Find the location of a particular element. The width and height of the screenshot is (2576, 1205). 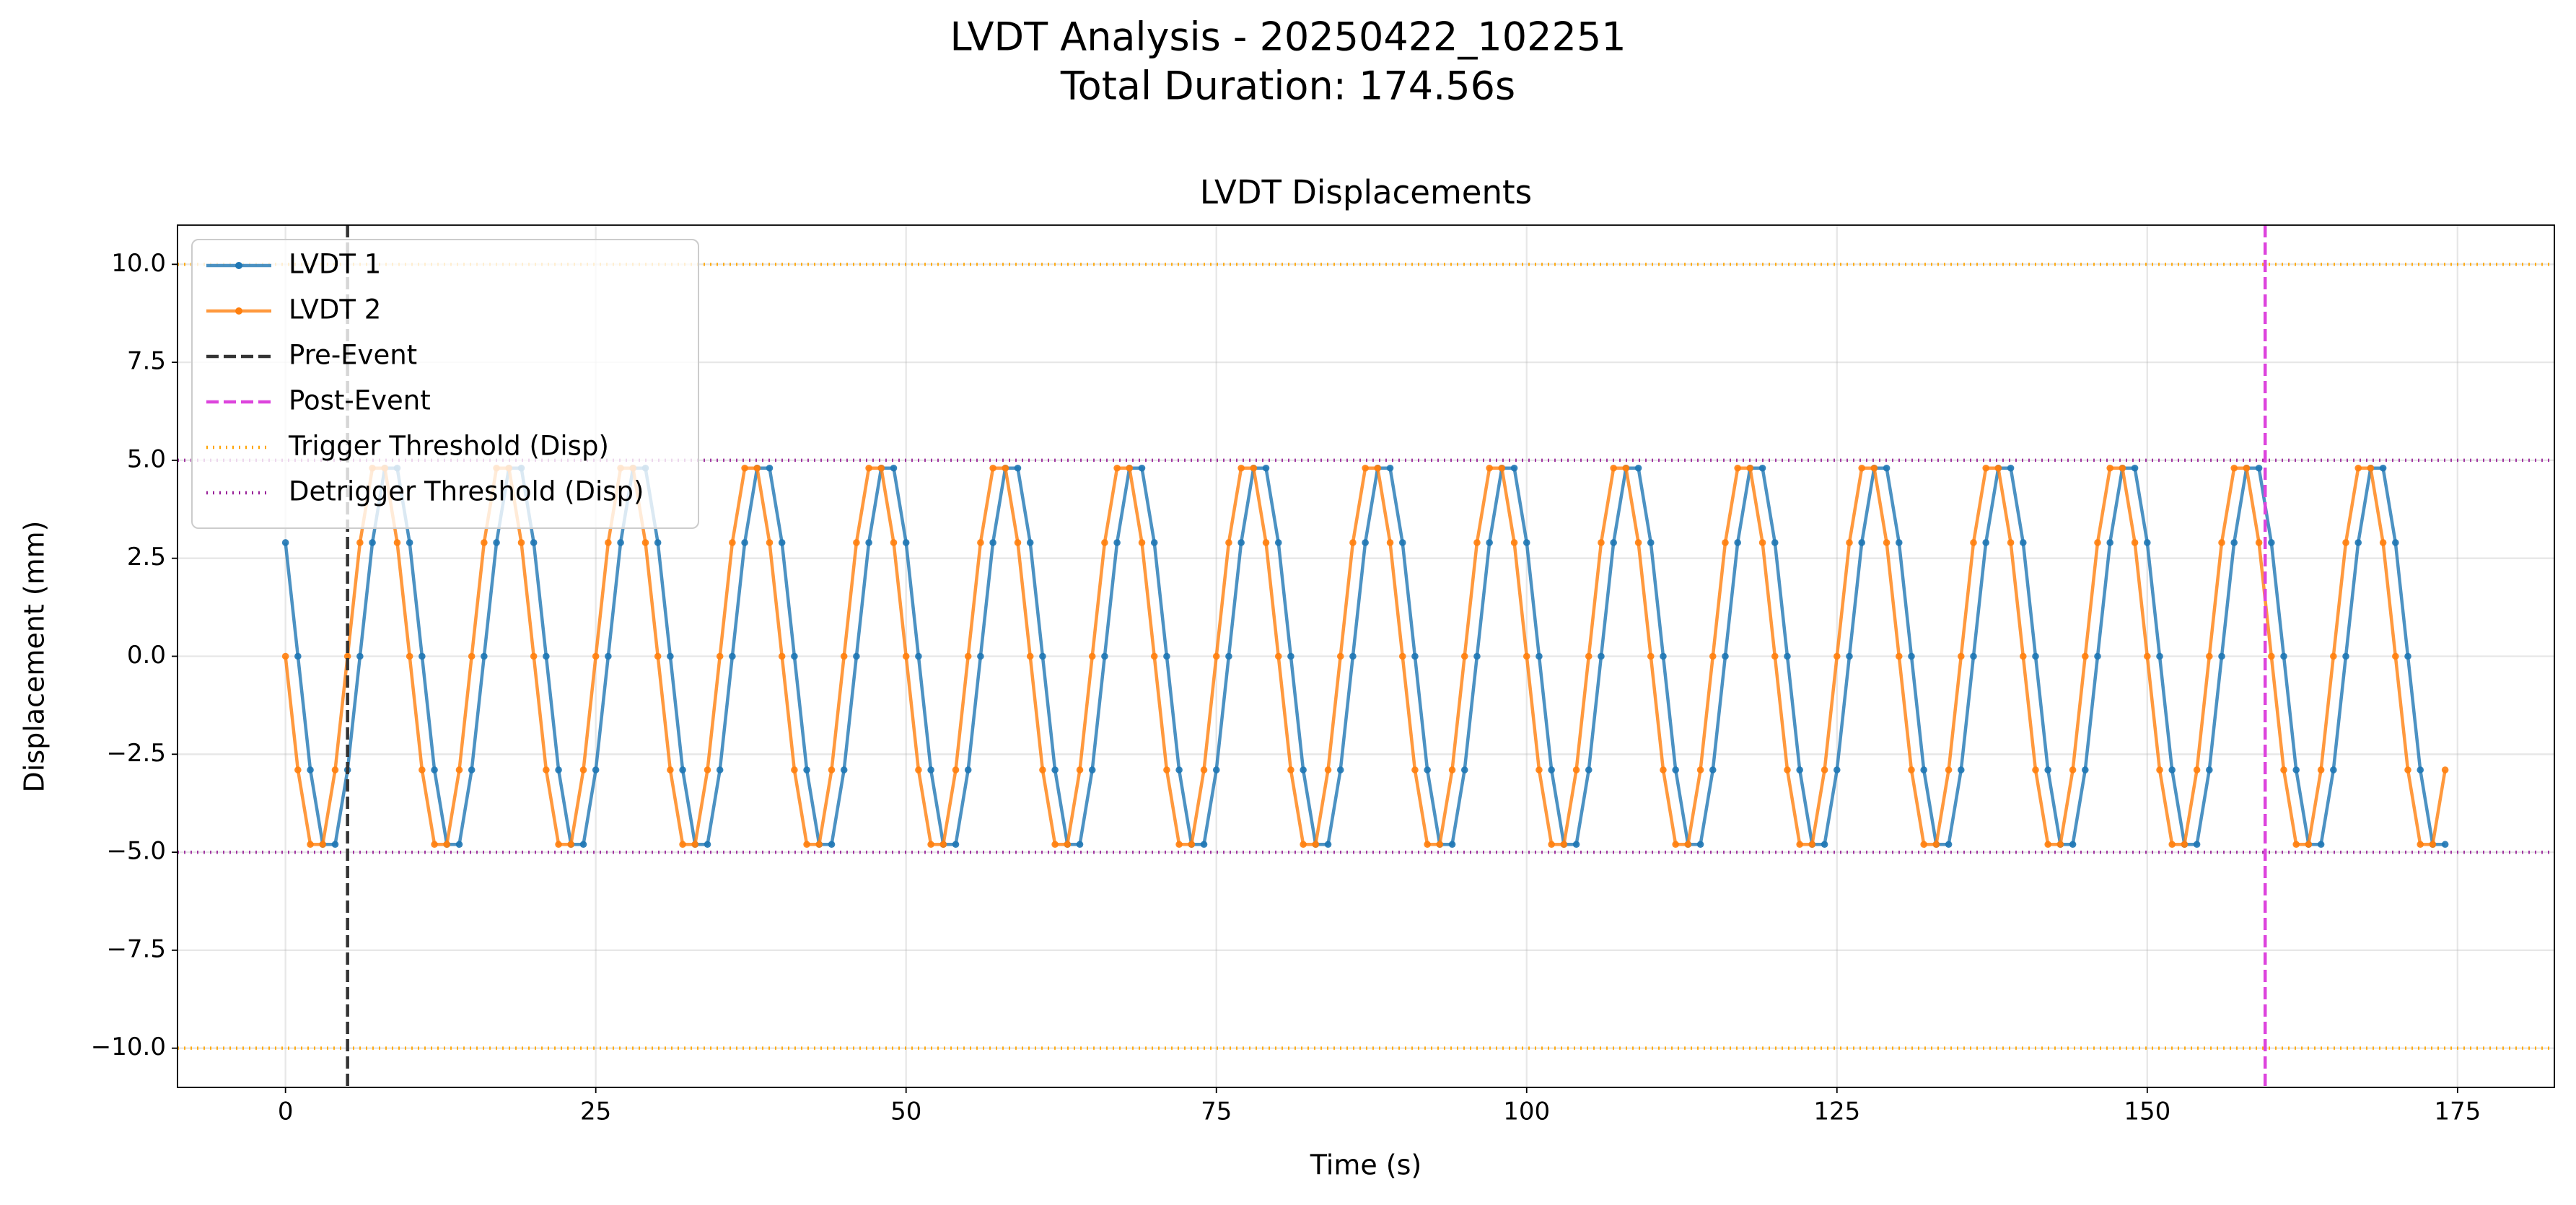

y-tick-label: 7.5 is located at coordinates (146, 361).